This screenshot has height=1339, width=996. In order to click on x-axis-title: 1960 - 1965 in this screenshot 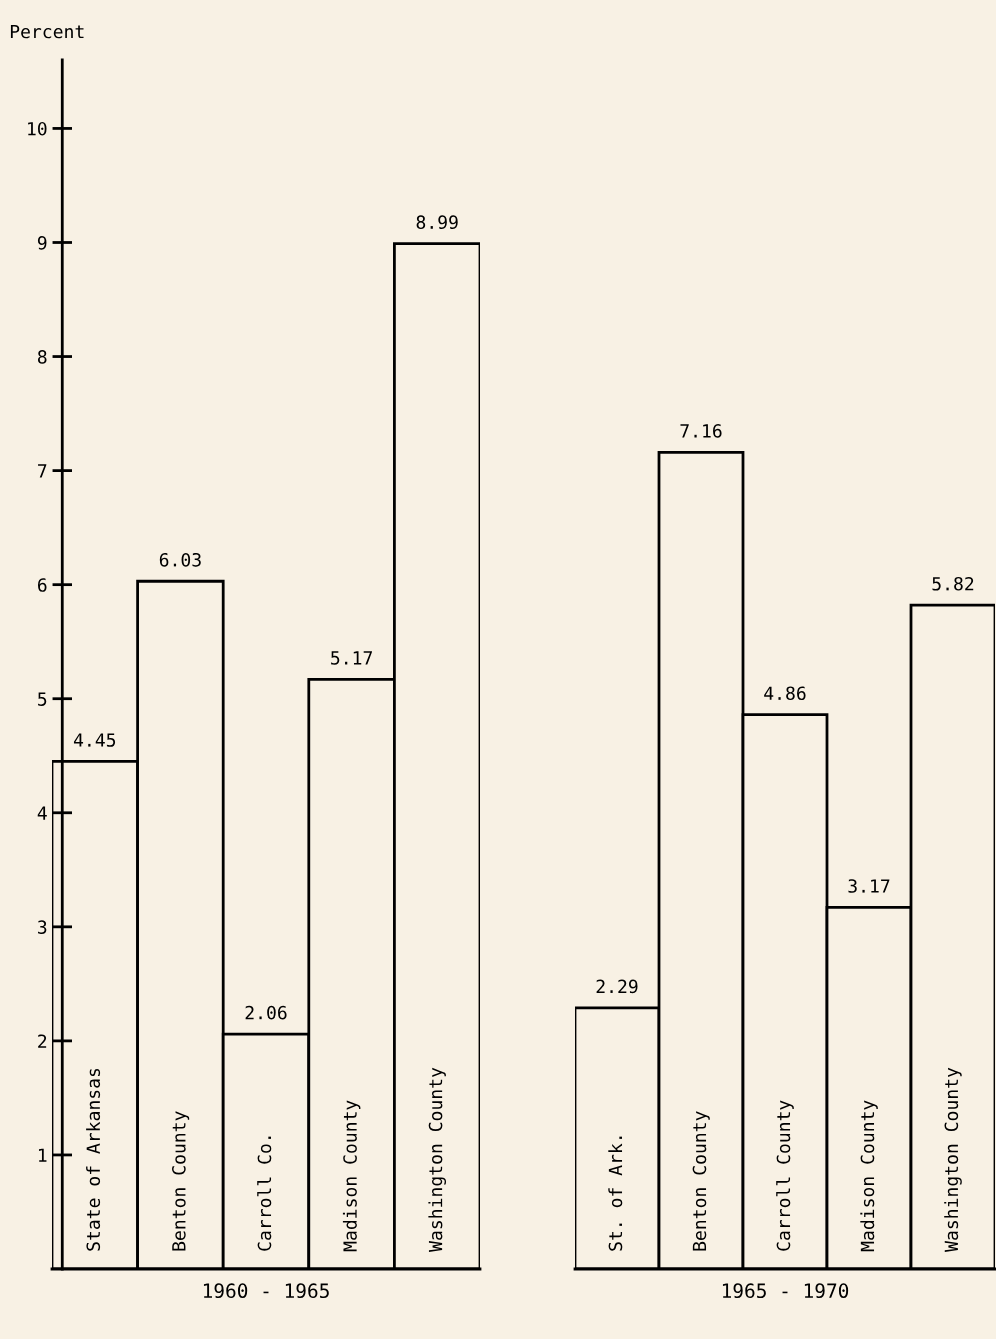, I will do `click(266, 1291)`.